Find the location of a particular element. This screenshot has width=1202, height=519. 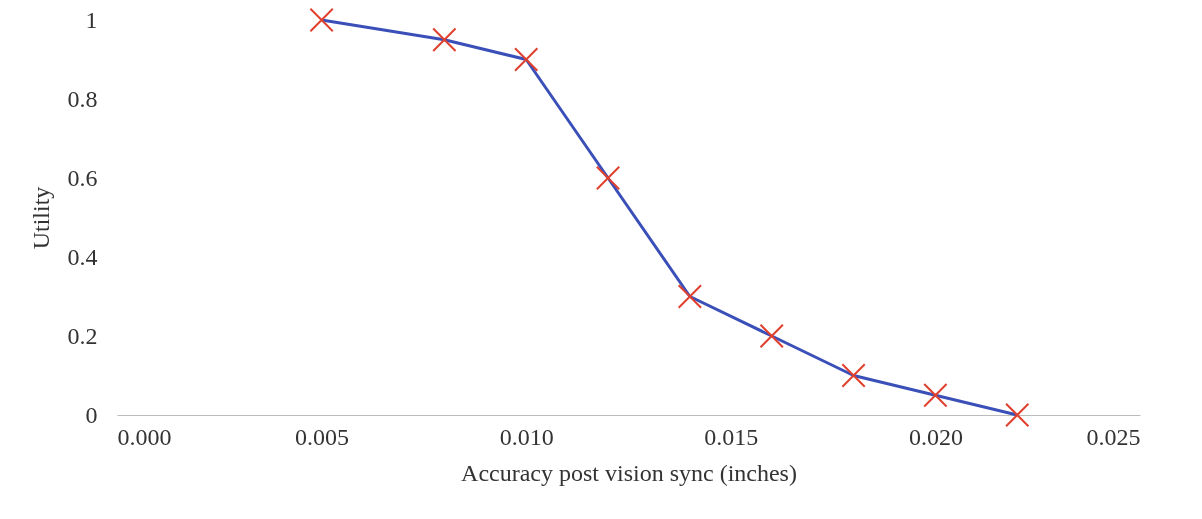

x-tick-label: 0.005 is located at coordinates (322, 436).